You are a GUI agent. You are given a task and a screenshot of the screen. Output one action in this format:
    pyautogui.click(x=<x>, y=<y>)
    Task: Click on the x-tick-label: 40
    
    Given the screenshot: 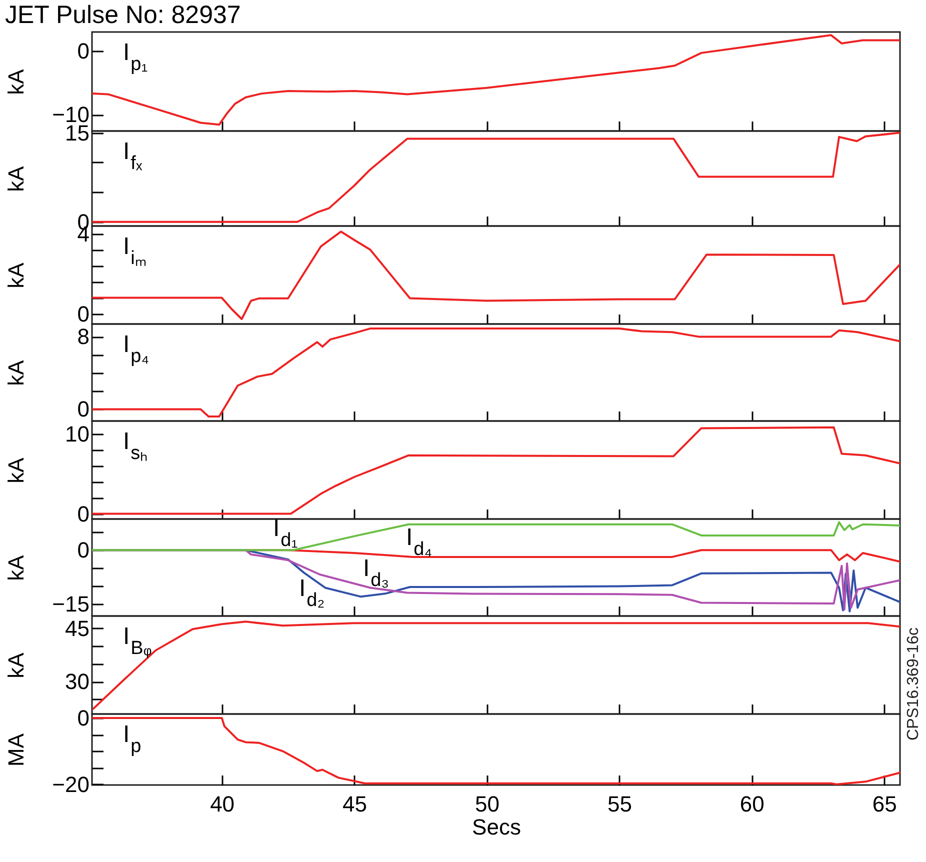 What is the action you would take?
    pyautogui.click(x=222, y=804)
    